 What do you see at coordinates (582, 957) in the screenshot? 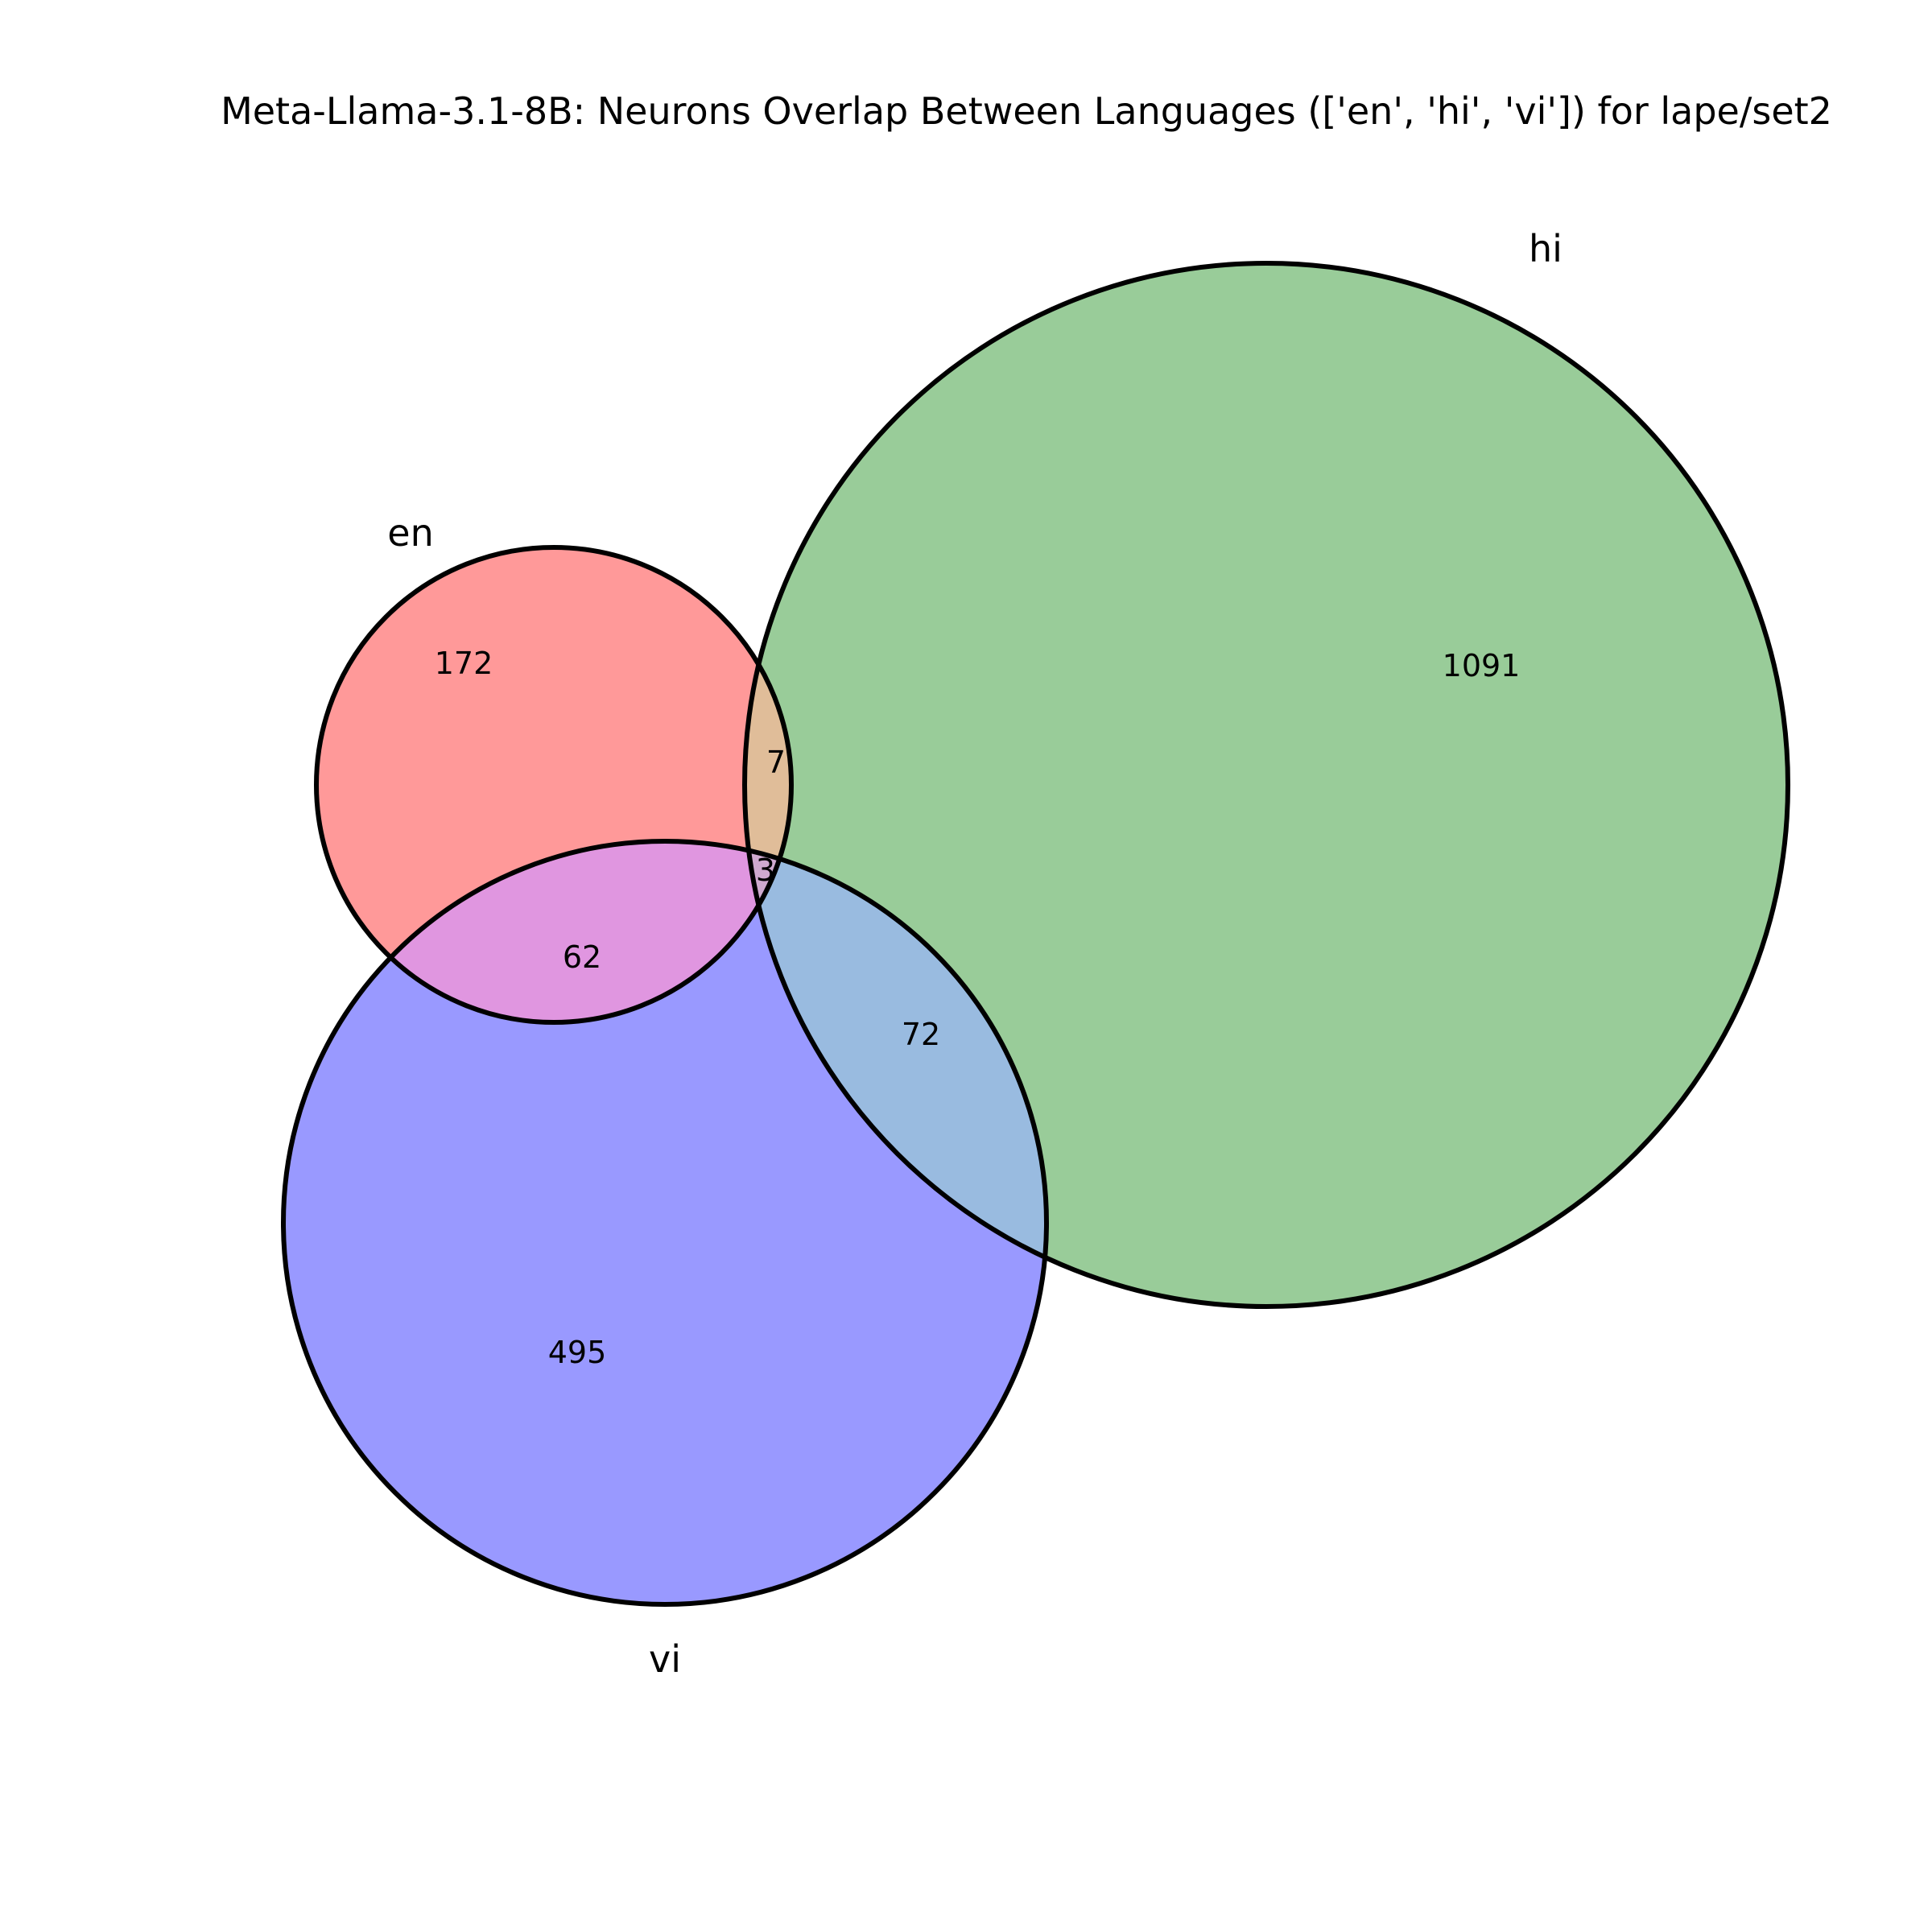
I see `count-en-vi: 62` at bounding box center [582, 957].